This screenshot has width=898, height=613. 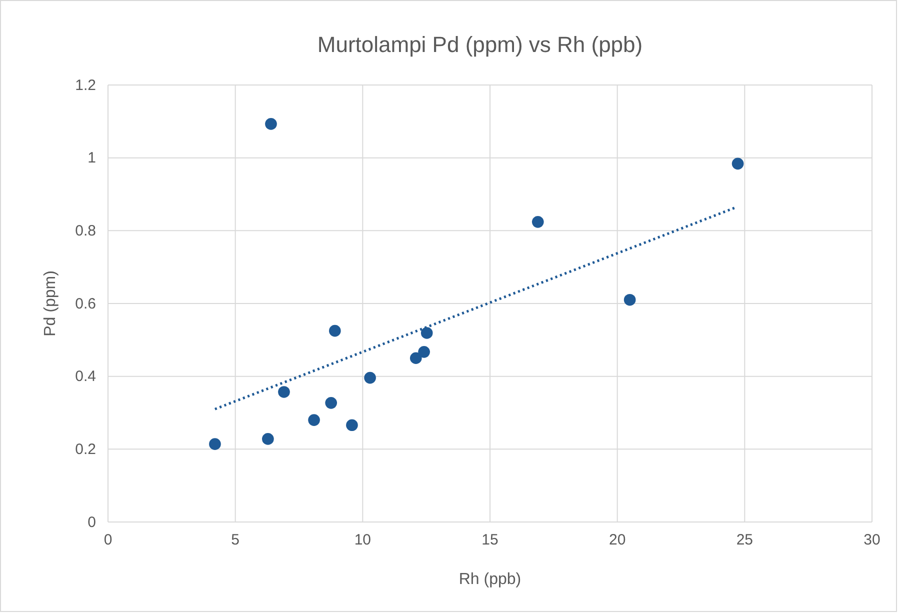 What do you see at coordinates (85, 303) in the screenshot?
I see `y-tick-label: 0.6` at bounding box center [85, 303].